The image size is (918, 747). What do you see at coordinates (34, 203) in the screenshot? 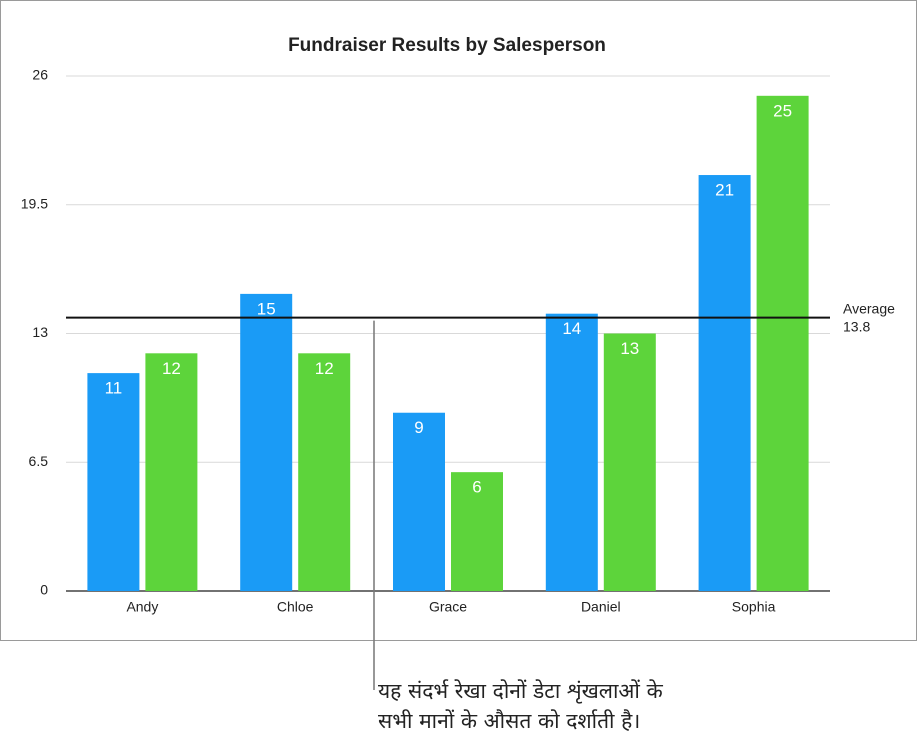
I see `y-tick-label: 19.5` at bounding box center [34, 203].